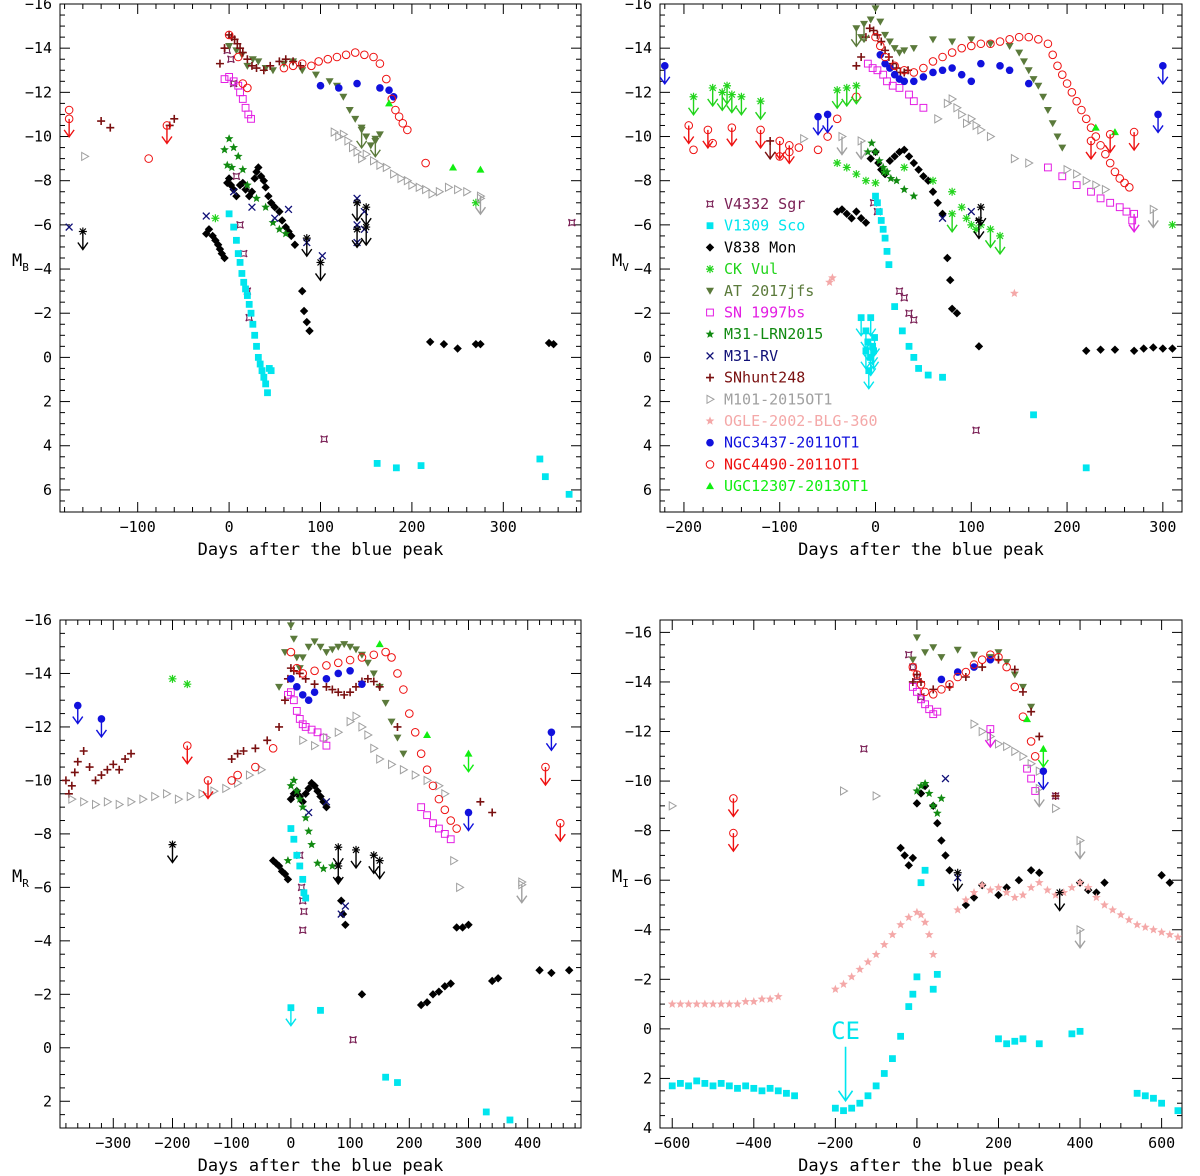 Image resolution: width=1200 pixels, height=1176 pixels. What do you see at coordinates (369, 766) in the screenshot?
I see `series-sn-1997bs` at bounding box center [369, 766].